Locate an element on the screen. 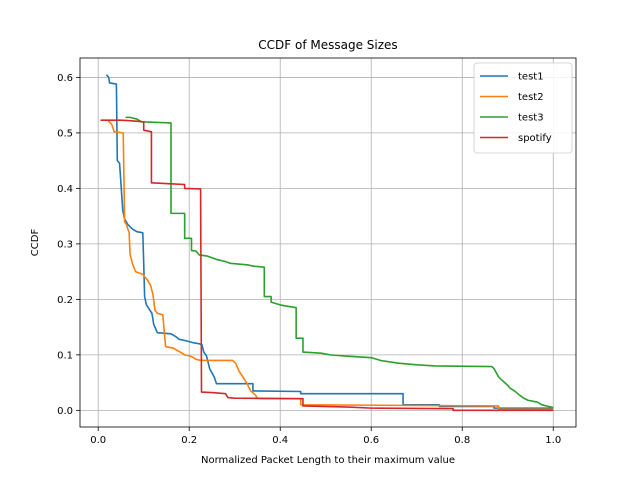 The height and width of the screenshot is (480, 640). legend-label-test1: test1 is located at coordinates (531, 77).